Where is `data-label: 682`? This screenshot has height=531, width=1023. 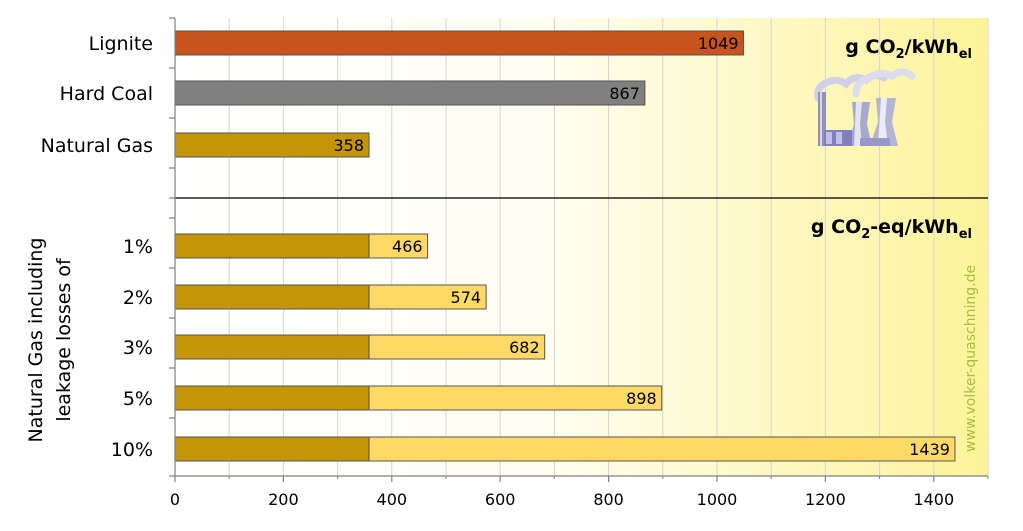 data-label: 682 is located at coordinates (524, 347).